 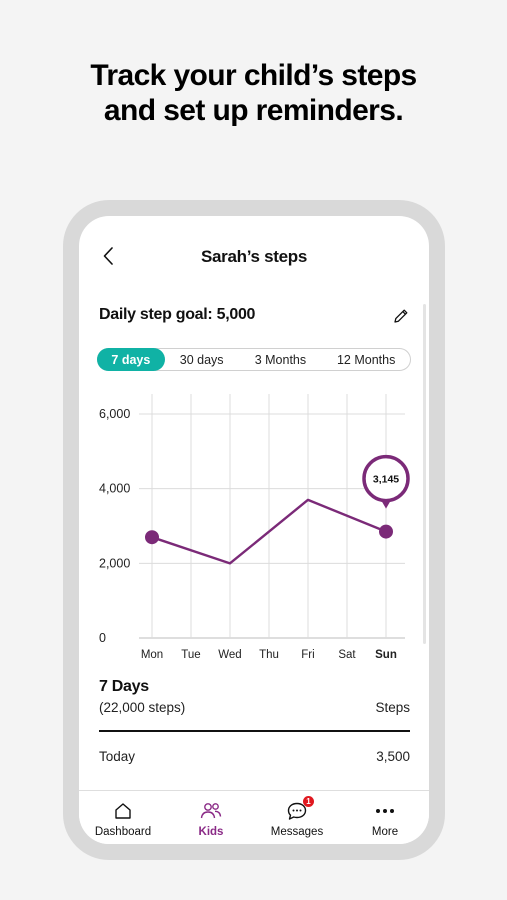 What do you see at coordinates (347, 655) in the screenshot?
I see `x-tick-label: Sat` at bounding box center [347, 655].